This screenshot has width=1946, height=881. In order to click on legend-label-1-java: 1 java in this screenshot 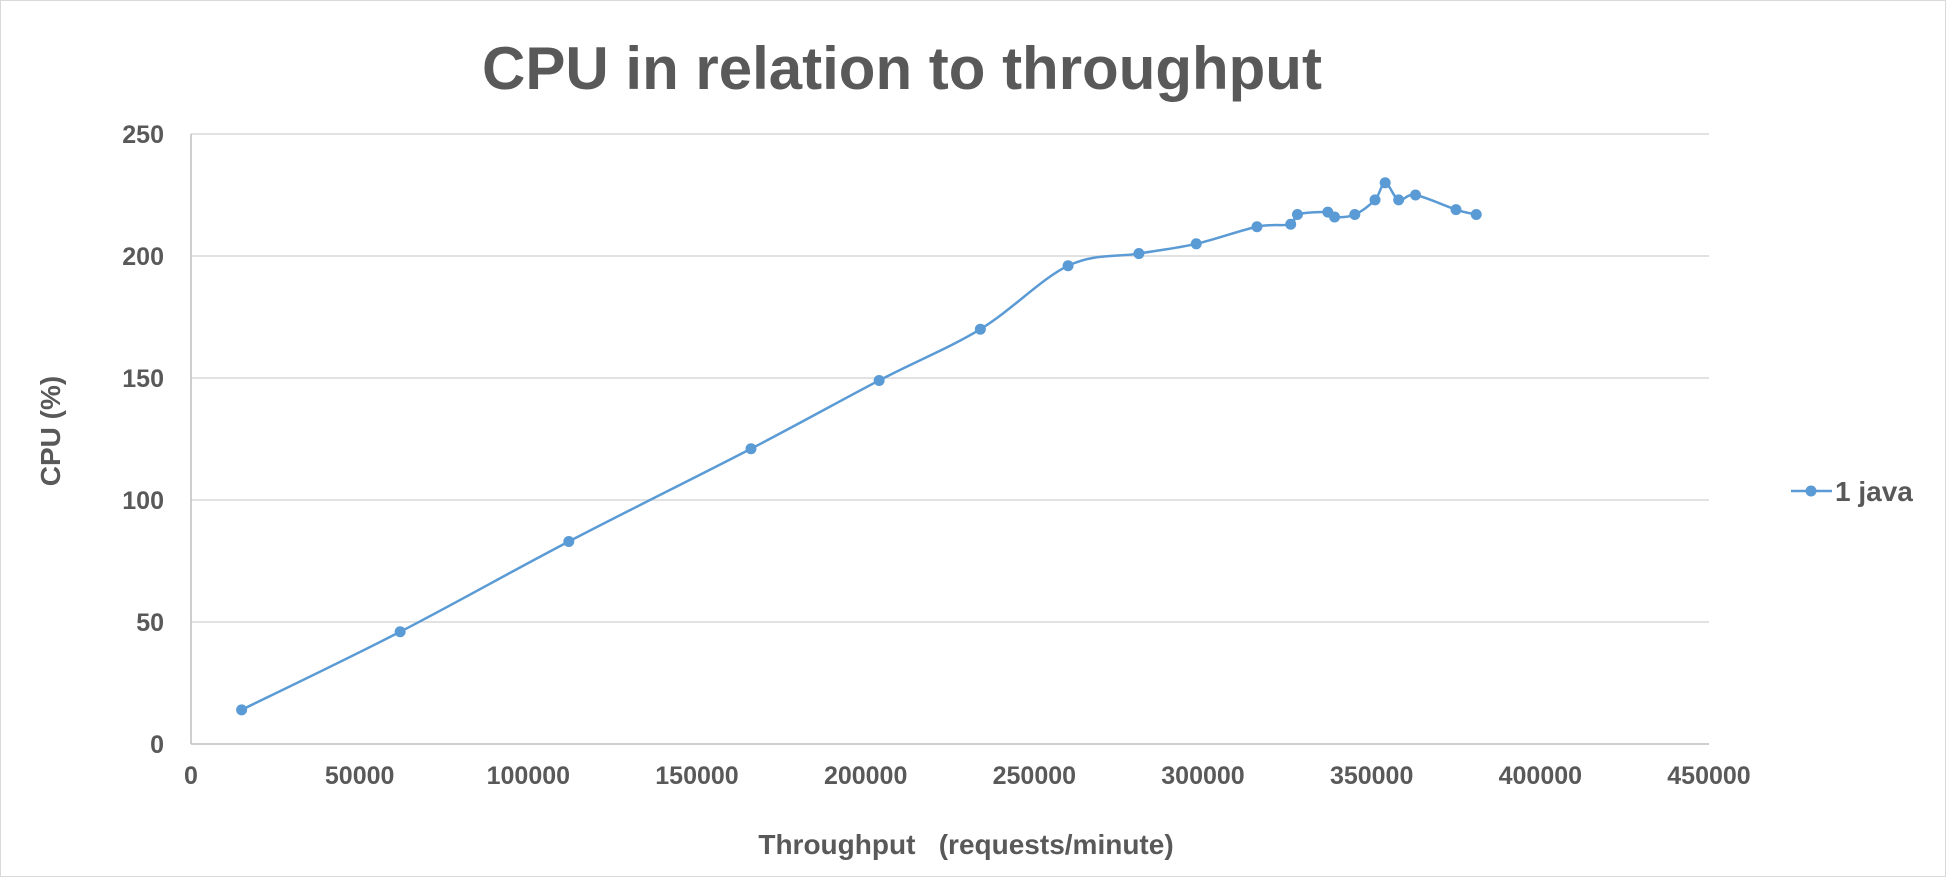, I will do `click(1874, 491)`.